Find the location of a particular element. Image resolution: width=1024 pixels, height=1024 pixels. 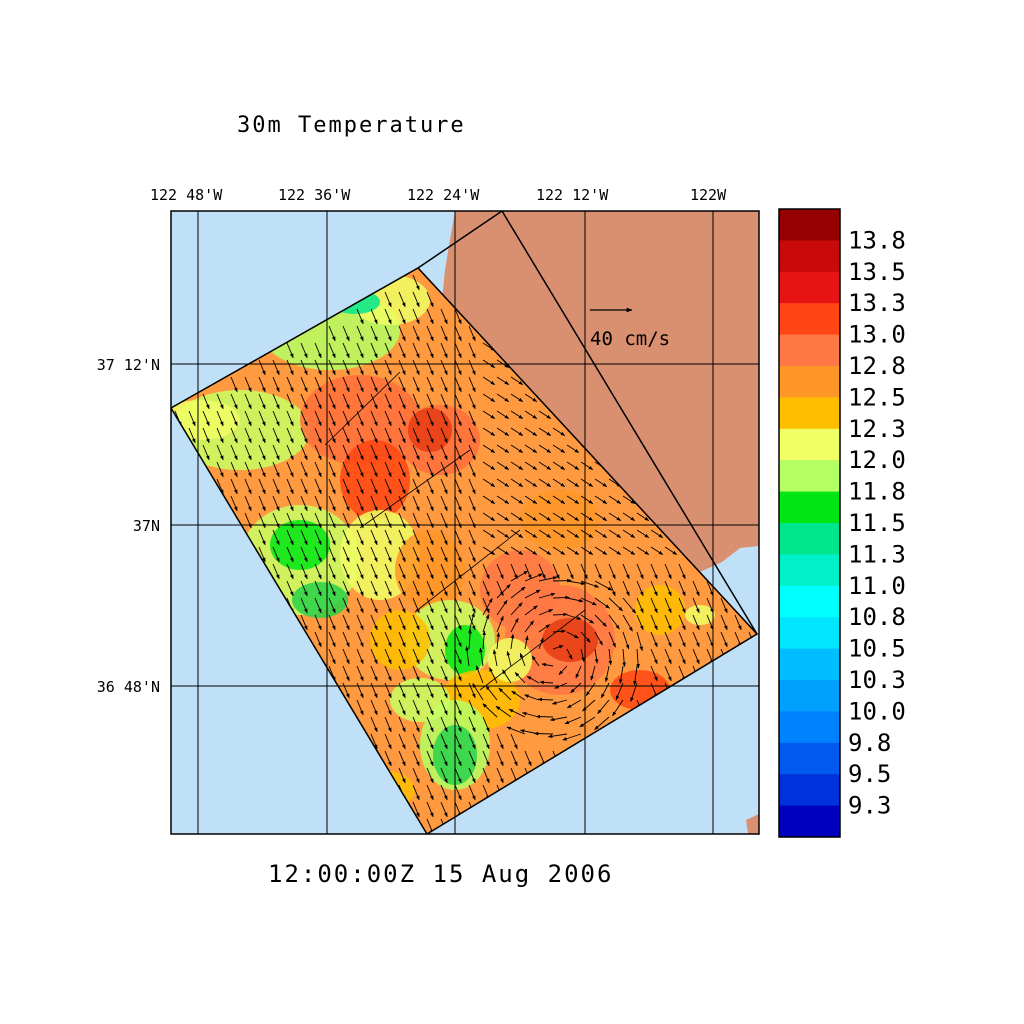

reference-vector-label: 40 cm/s is located at coordinates (630, 339).